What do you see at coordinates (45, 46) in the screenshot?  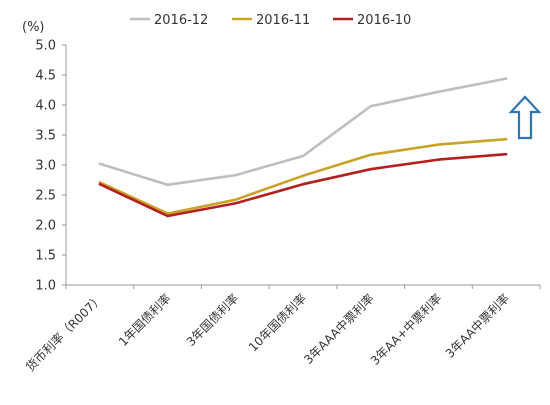 I see `y-tick-label: 5.0` at bounding box center [45, 46].